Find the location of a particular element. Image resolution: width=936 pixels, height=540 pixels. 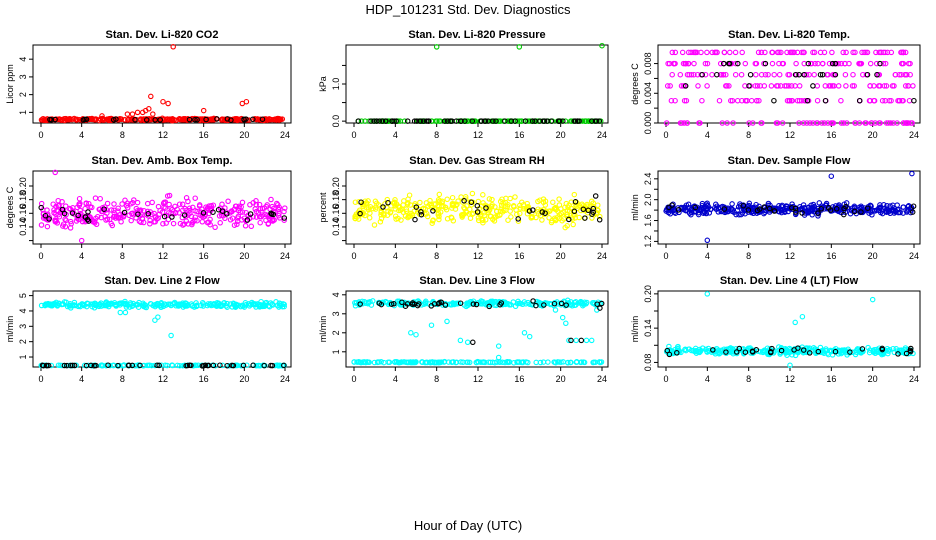

panel-title: Stan. Dev. Li-820 Pressure is located at coordinates (476, 35).